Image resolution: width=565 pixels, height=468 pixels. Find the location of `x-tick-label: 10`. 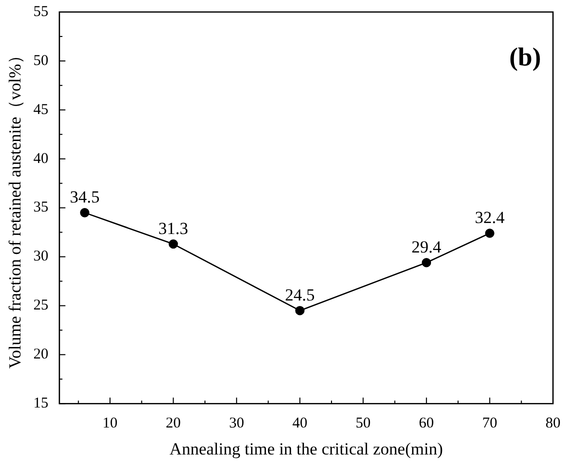

x-tick-label: 10 is located at coordinates (110, 424).